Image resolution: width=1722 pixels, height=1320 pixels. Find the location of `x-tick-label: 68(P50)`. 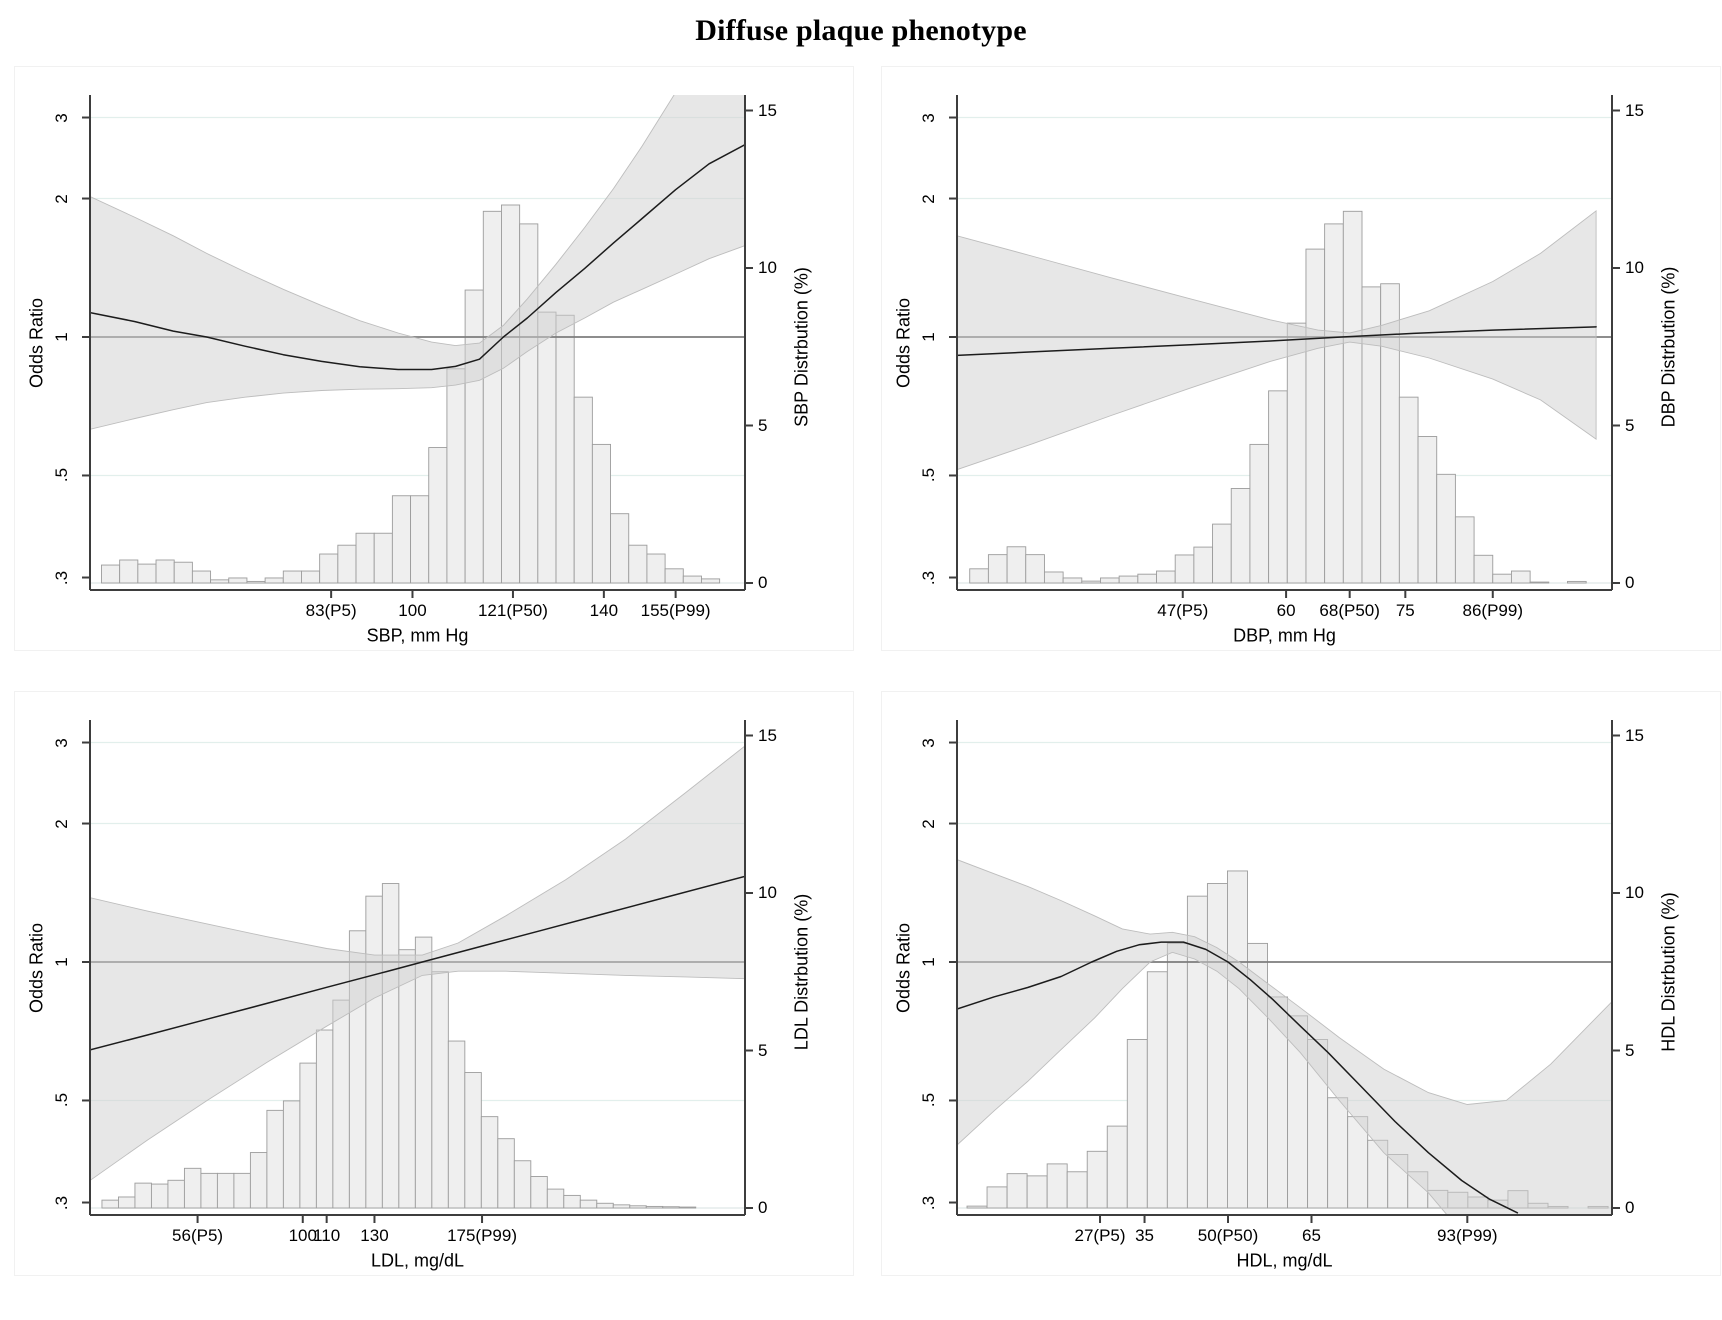

x-tick-label: 68(P50) is located at coordinates (1349, 610).